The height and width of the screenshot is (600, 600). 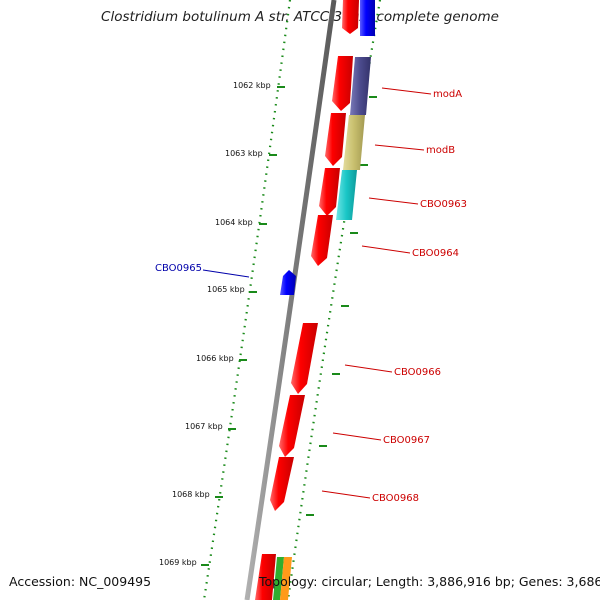 What do you see at coordinates (226, 289) in the screenshot?
I see `scale-label: 1065 kbp` at bounding box center [226, 289].